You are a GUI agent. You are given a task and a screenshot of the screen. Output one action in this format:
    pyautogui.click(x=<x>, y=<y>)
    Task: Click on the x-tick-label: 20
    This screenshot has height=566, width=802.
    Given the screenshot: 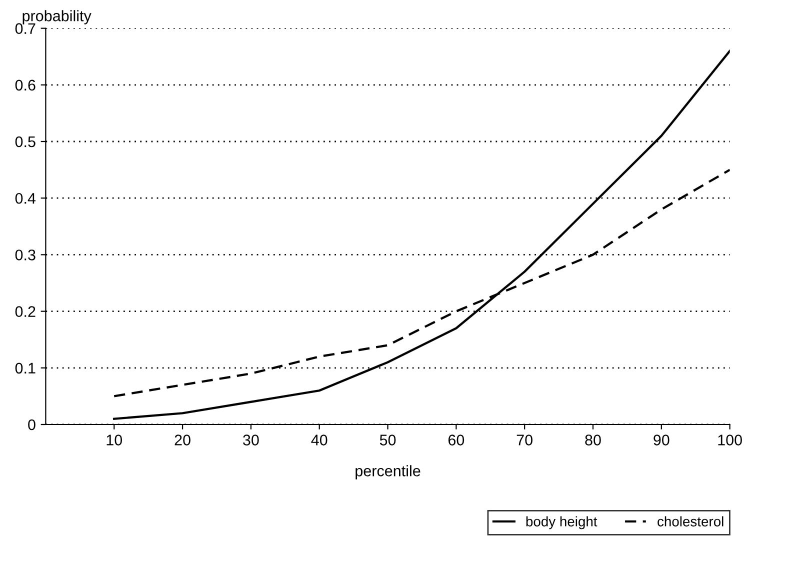 What is the action you would take?
    pyautogui.click(x=182, y=440)
    